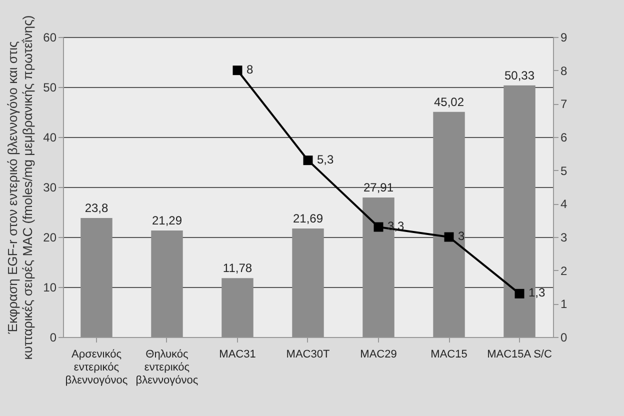 The image size is (624, 416). I want to click on y2-tick-label: 6, so click(564, 137).